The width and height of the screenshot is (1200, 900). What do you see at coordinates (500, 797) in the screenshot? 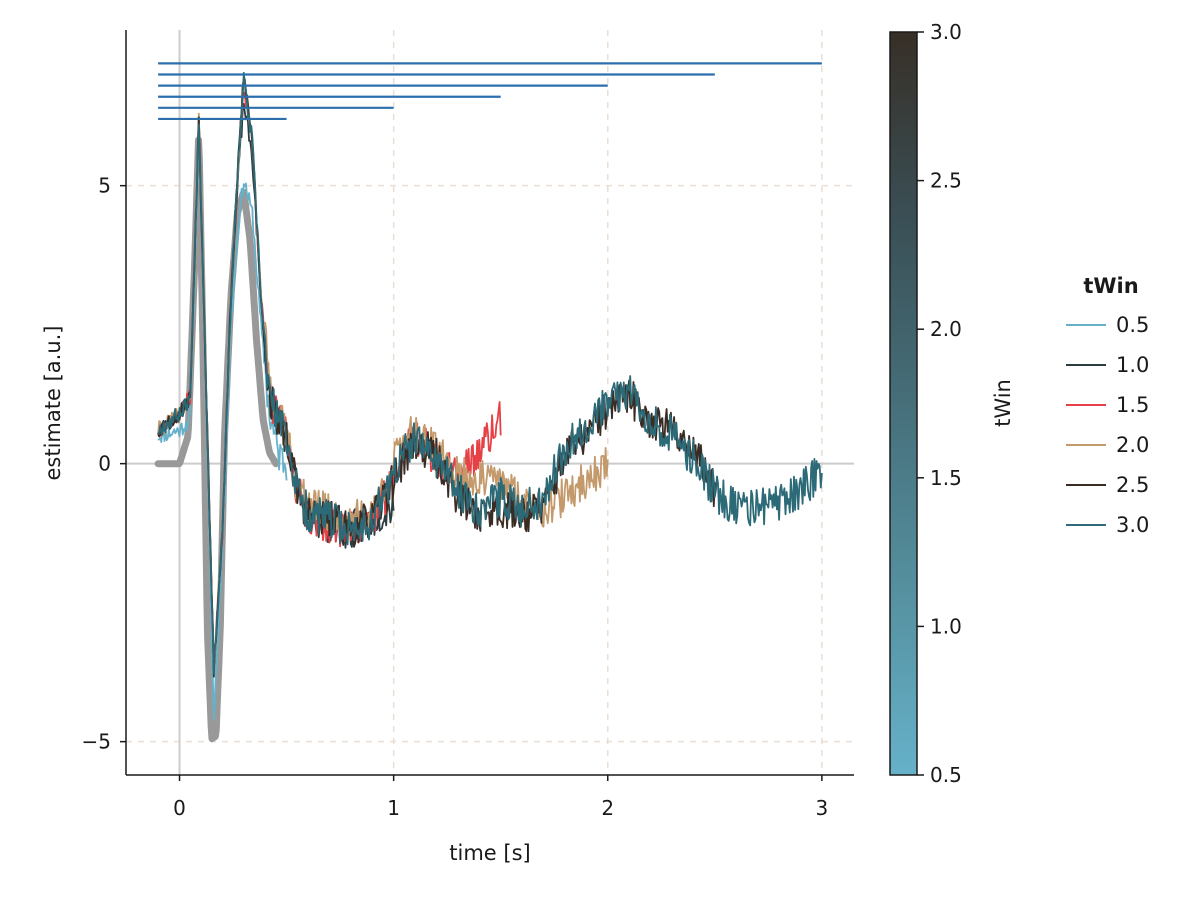
I see `x-ticks: 0 1 2 3` at bounding box center [500, 797].